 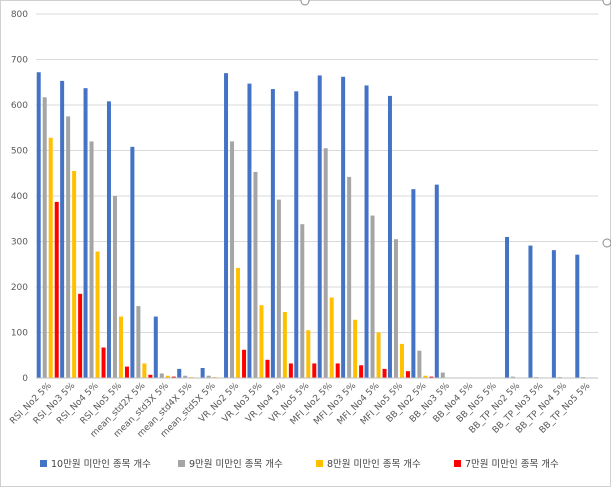 What do you see at coordinates (19, 61) in the screenshot?
I see `y-tick-label: 700` at bounding box center [19, 61].